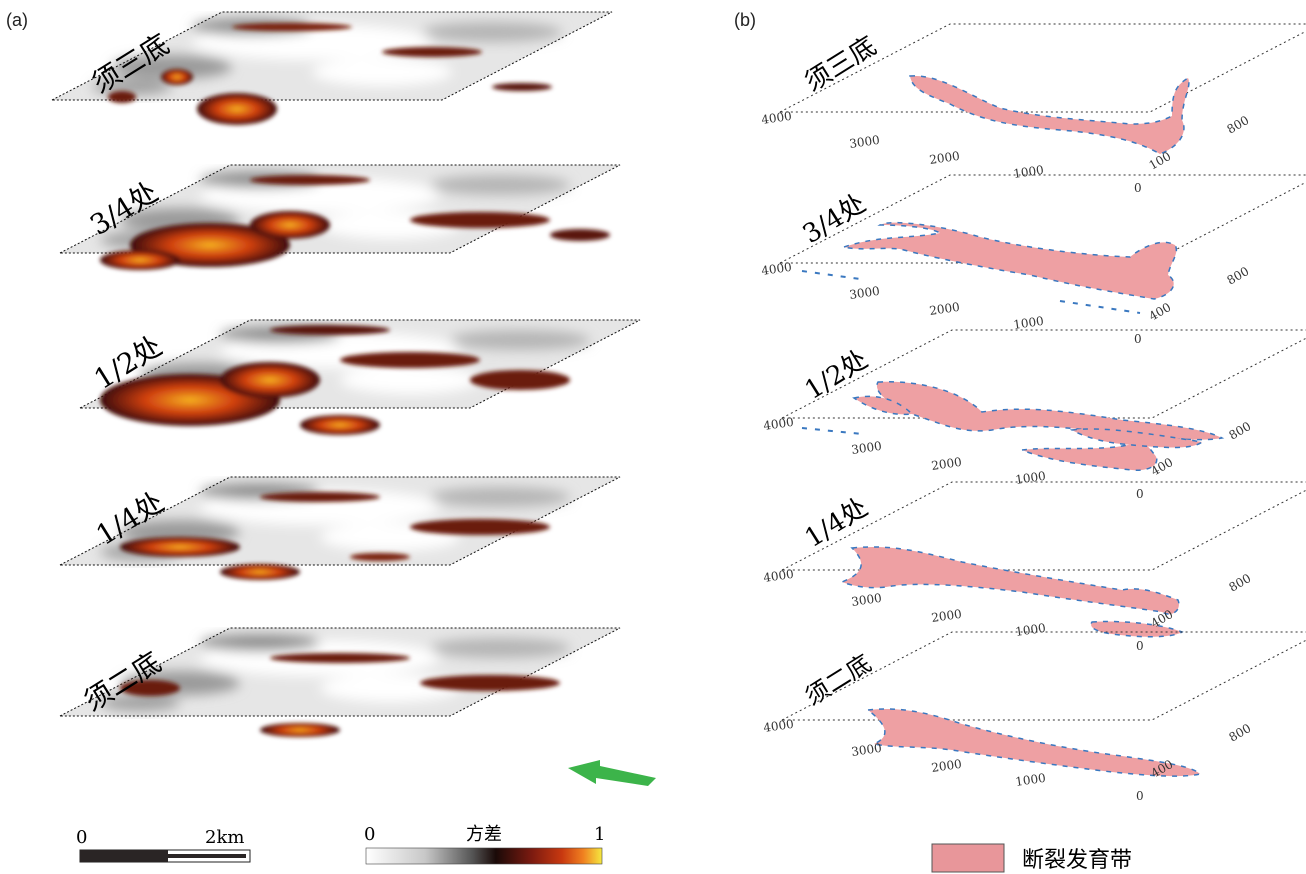 This screenshot has width=1306, height=874. I want to click on scale-bar-end-label: 2km, so click(224, 837).